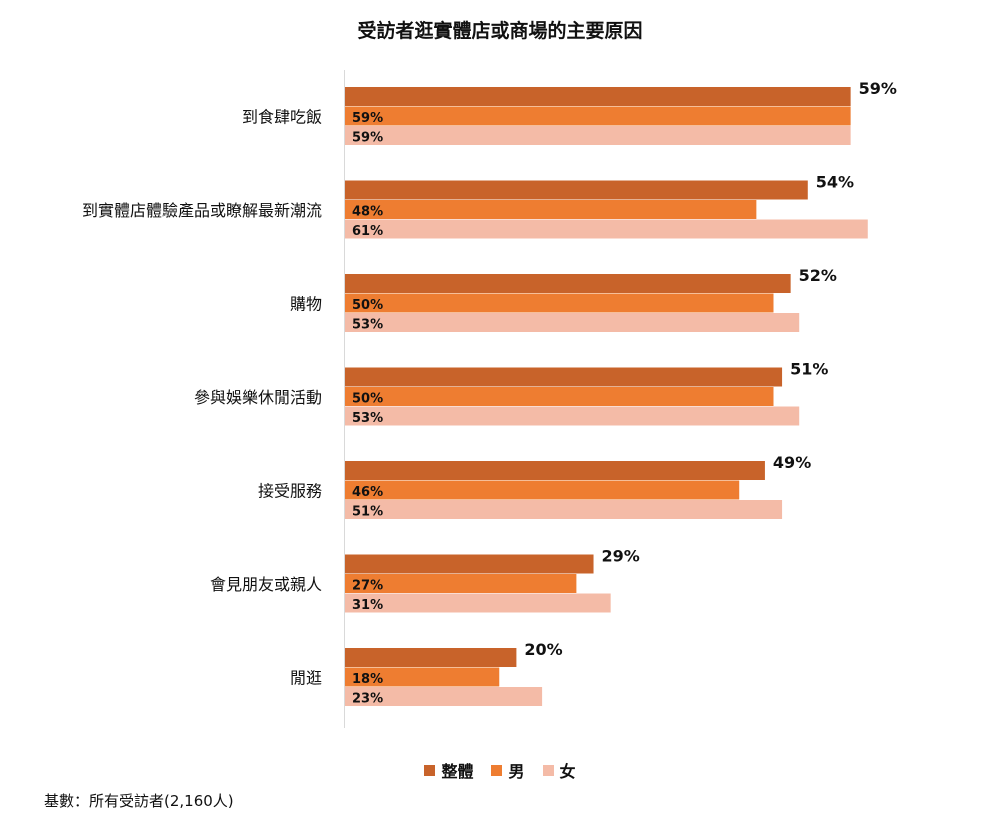 The width and height of the screenshot is (1000, 824). What do you see at coordinates (367, 605) in the screenshot?
I see `data-label-female: 31%` at bounding box center [367, 605].